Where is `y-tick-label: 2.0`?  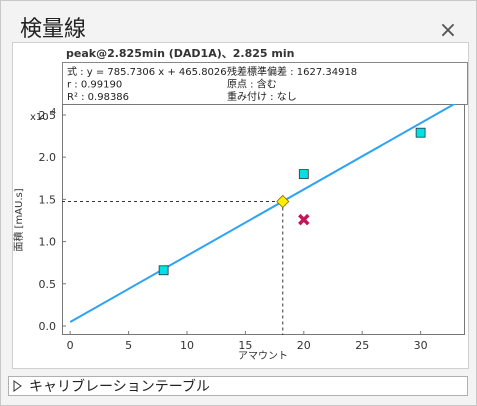 y-tick-label: 2.0 is located at coordinates (48, 157).